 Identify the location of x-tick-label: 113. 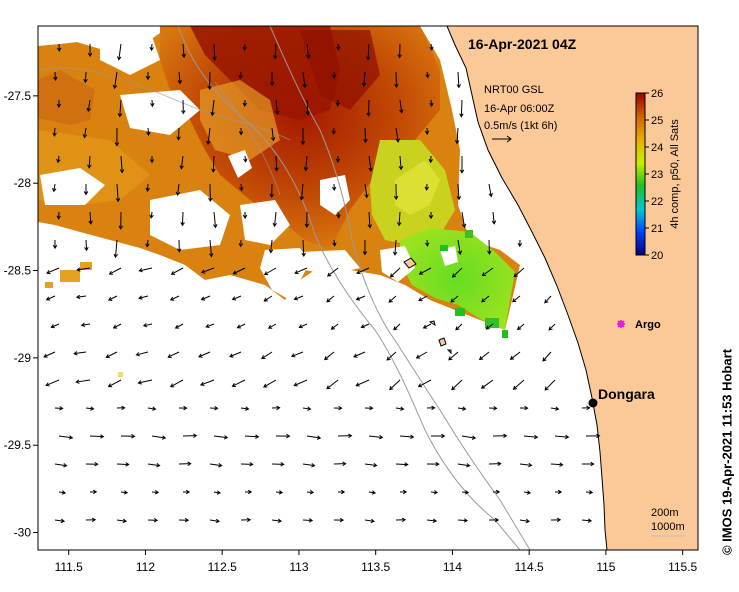
(298, 567).